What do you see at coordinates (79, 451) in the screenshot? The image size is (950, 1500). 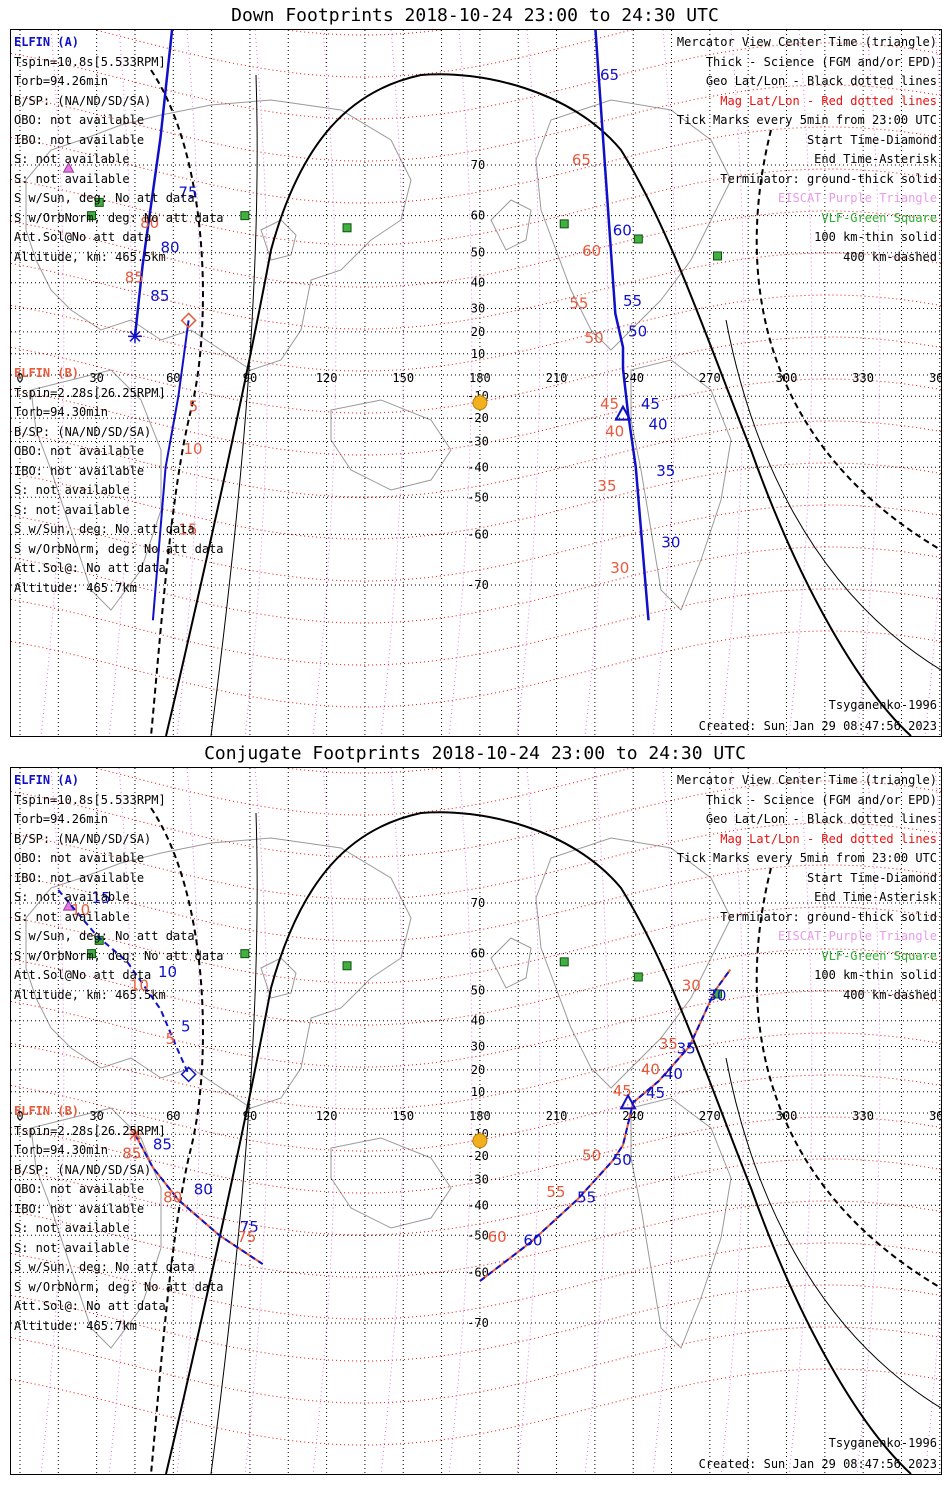 I see `elfin-b-line: OBO: not available` at bounding box center [79, 451].